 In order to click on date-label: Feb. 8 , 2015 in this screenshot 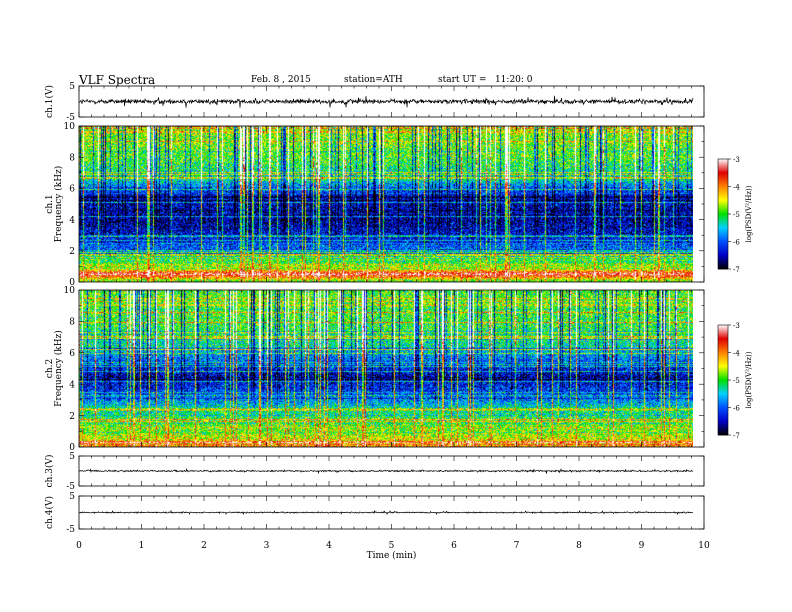, I will do `click(281, 80)`.